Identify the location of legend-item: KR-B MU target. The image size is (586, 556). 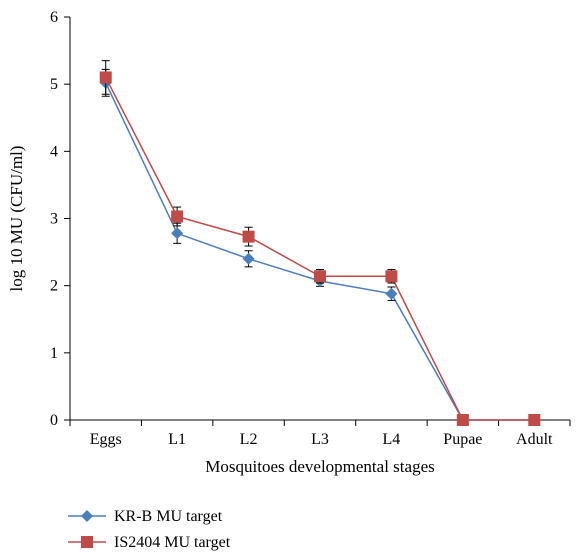
(145, 516).